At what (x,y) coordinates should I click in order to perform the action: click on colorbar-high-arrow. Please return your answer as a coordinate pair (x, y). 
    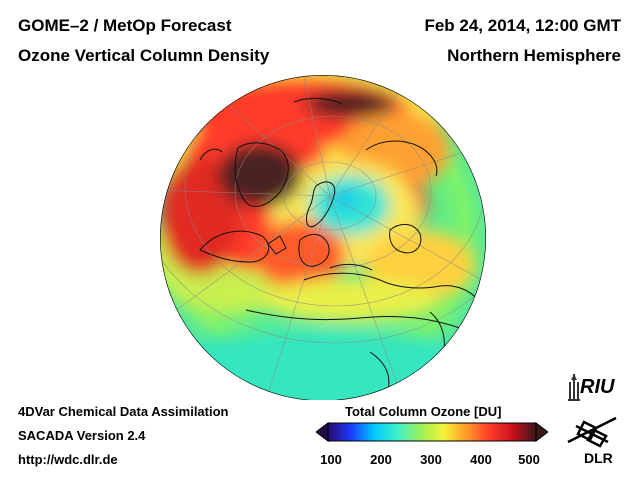
    Looking at the image, I should click on (541, 432).